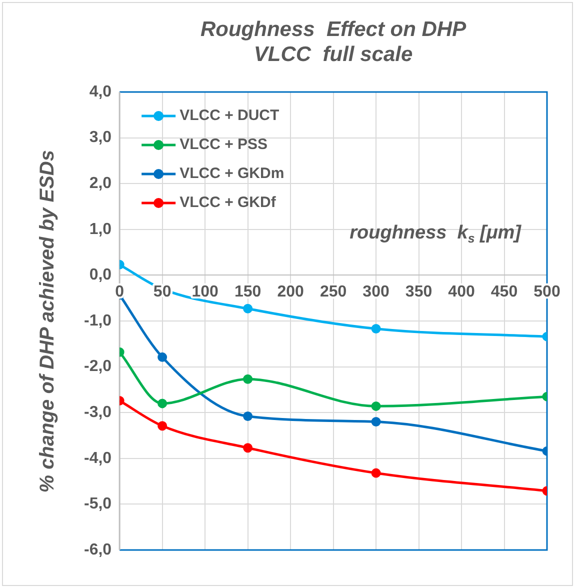 This screenshot has width=575, height=588. I want to click on x-tick-label: 100, so click(205, 292).